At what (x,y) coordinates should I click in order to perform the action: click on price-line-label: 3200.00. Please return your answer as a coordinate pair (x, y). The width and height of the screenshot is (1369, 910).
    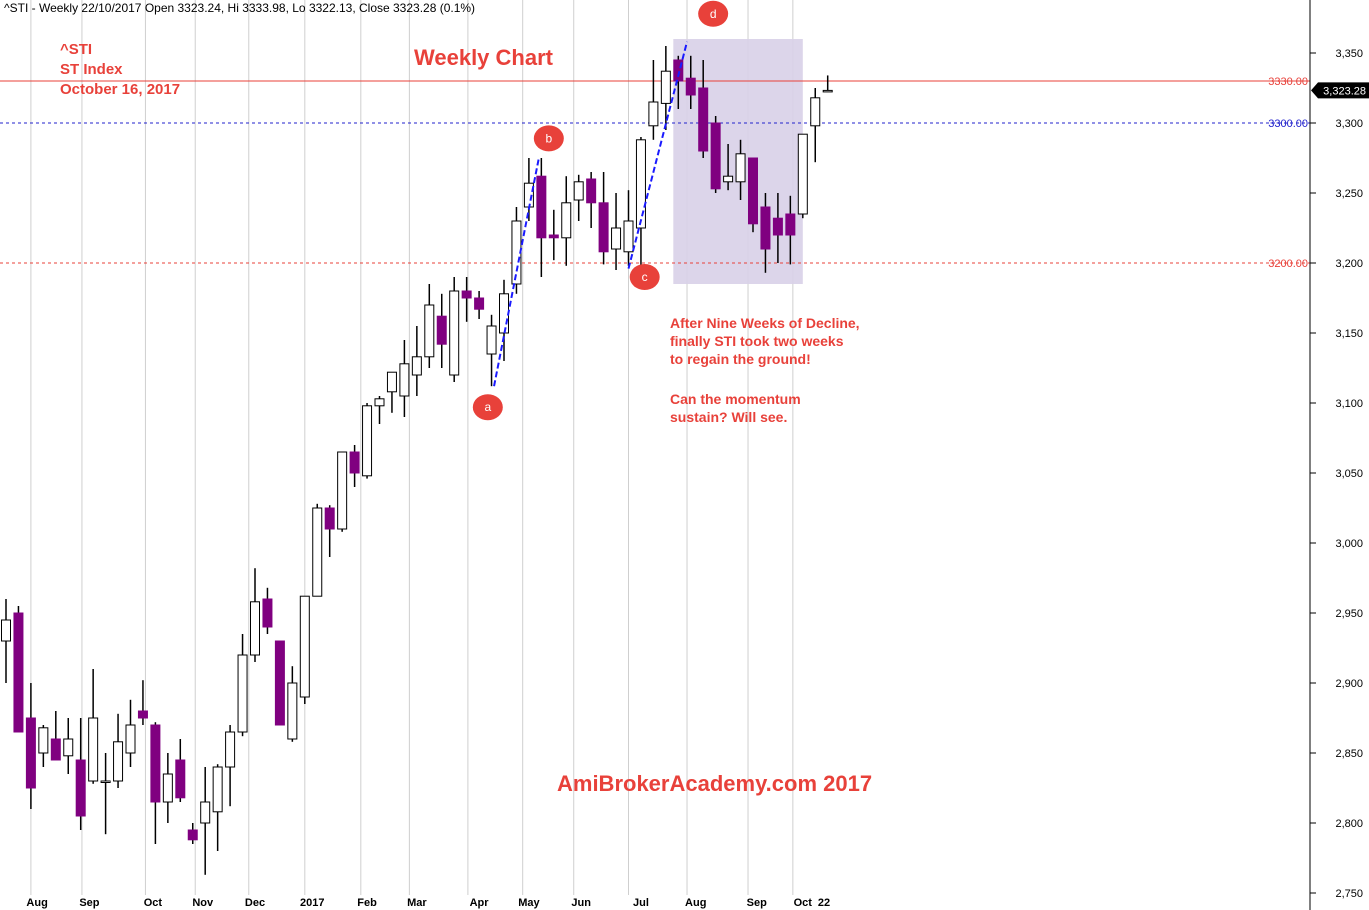
    Looking at the image, I should click on (1288, 264).